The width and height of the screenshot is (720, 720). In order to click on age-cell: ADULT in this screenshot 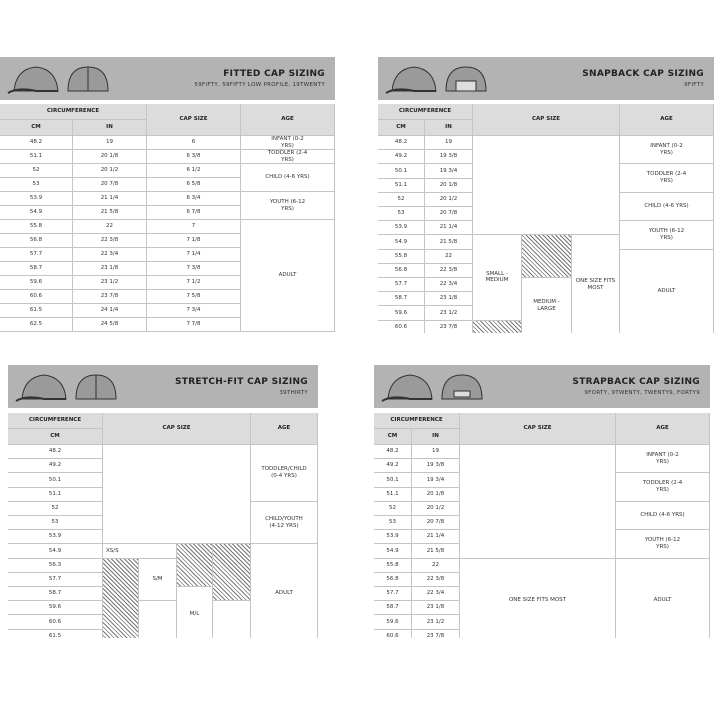, I will do `click(284, 591)`.